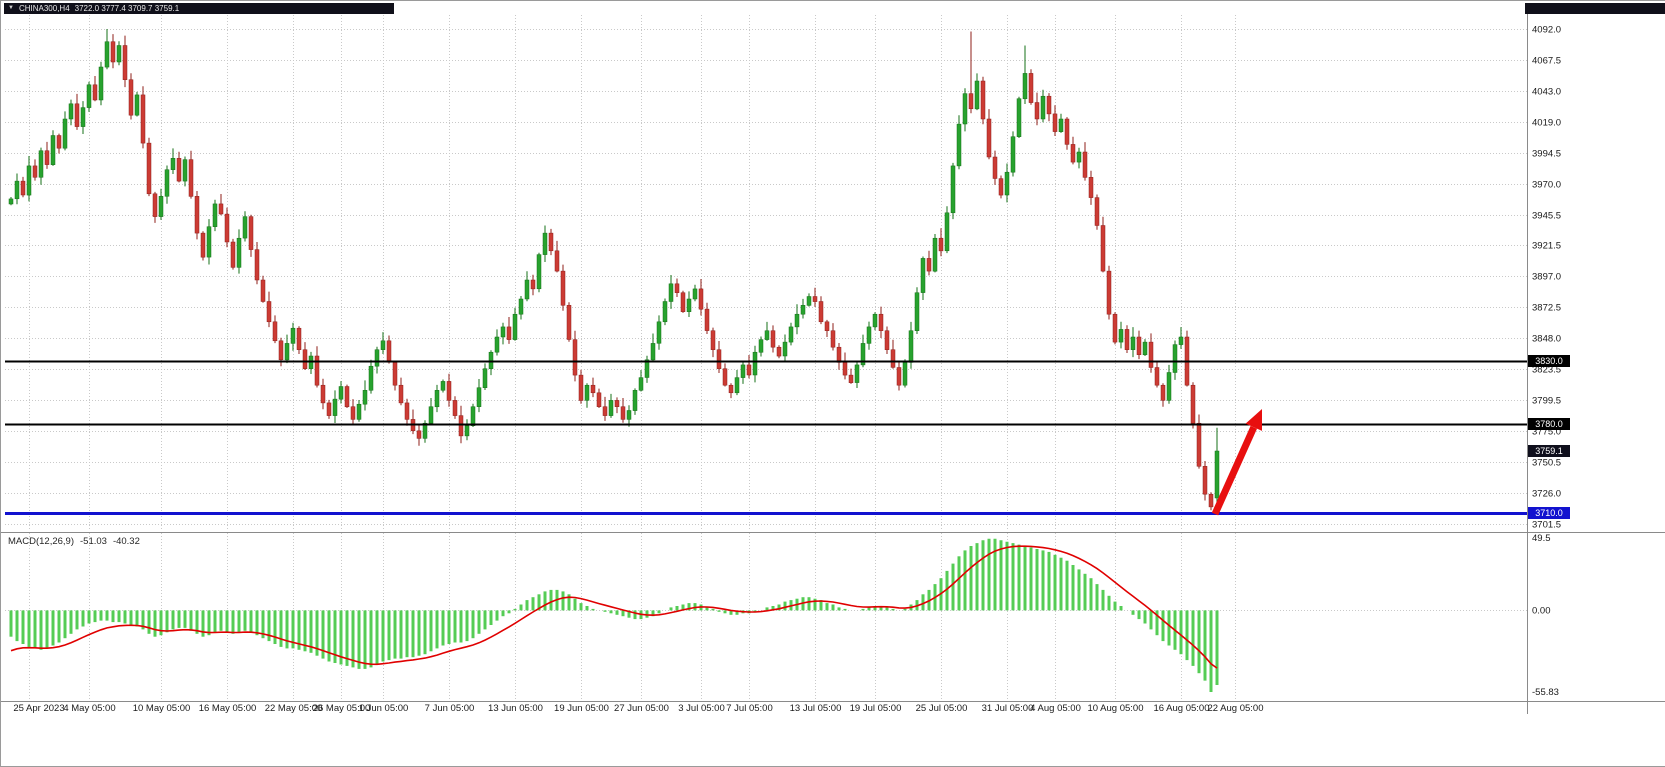  Describe the element at coordinates (749, 708) in the screenshot. I see `time-axis-label: 7 Jul 05:00` at that location.